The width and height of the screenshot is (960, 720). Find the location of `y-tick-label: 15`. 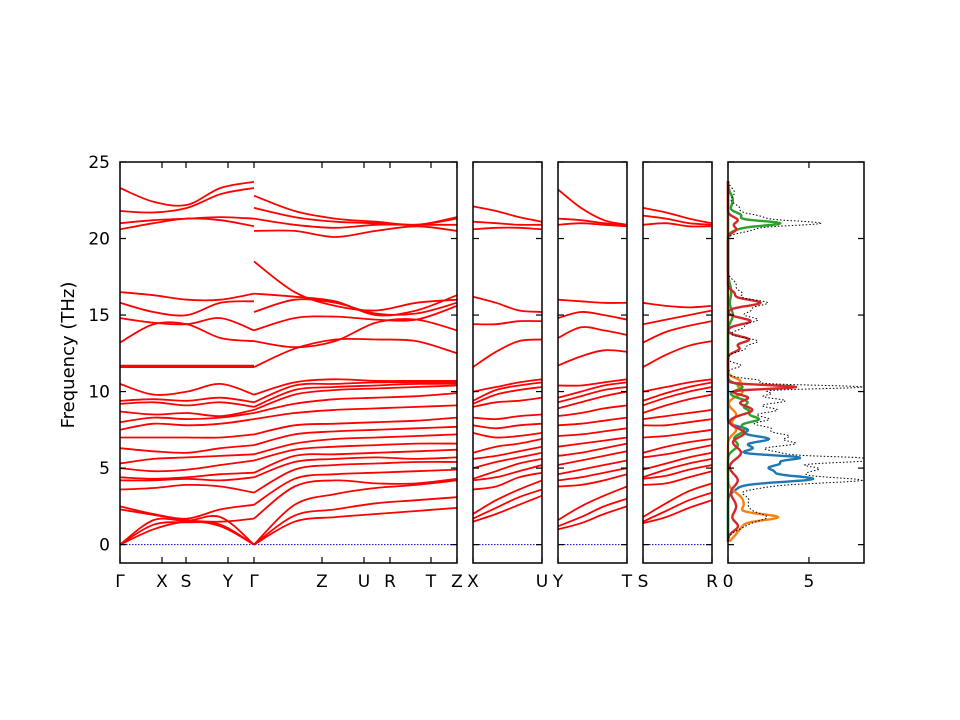

y-tick-label: 15 is located at coordinates (99, 316).